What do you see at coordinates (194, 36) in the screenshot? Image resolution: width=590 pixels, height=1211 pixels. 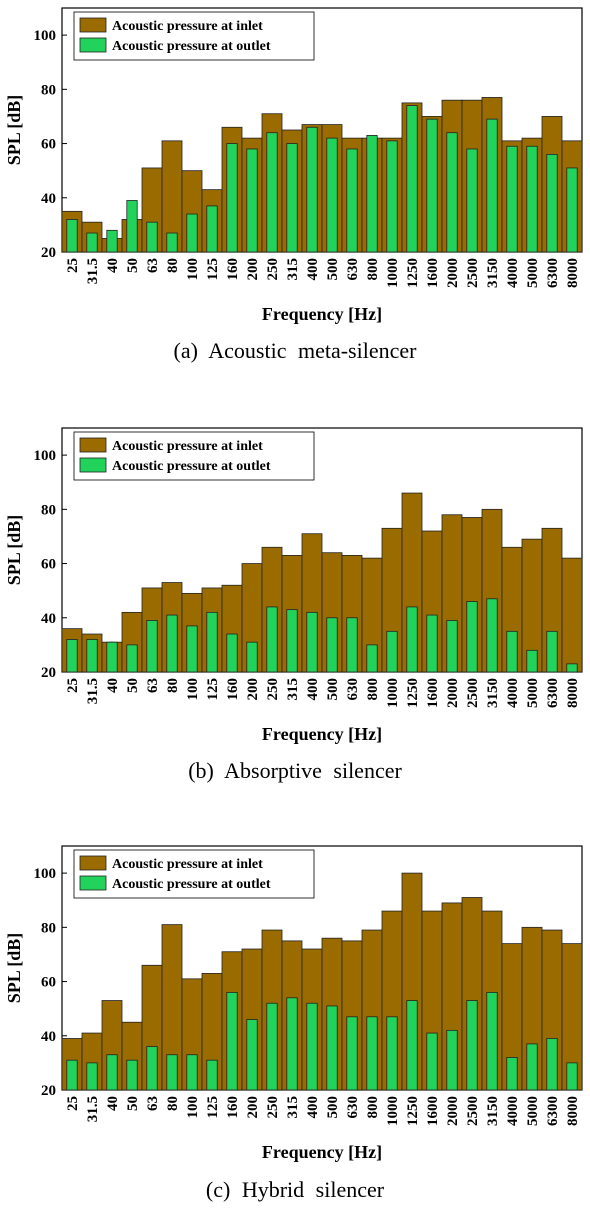 I see `legend-box` at bounding box center [194, 36].